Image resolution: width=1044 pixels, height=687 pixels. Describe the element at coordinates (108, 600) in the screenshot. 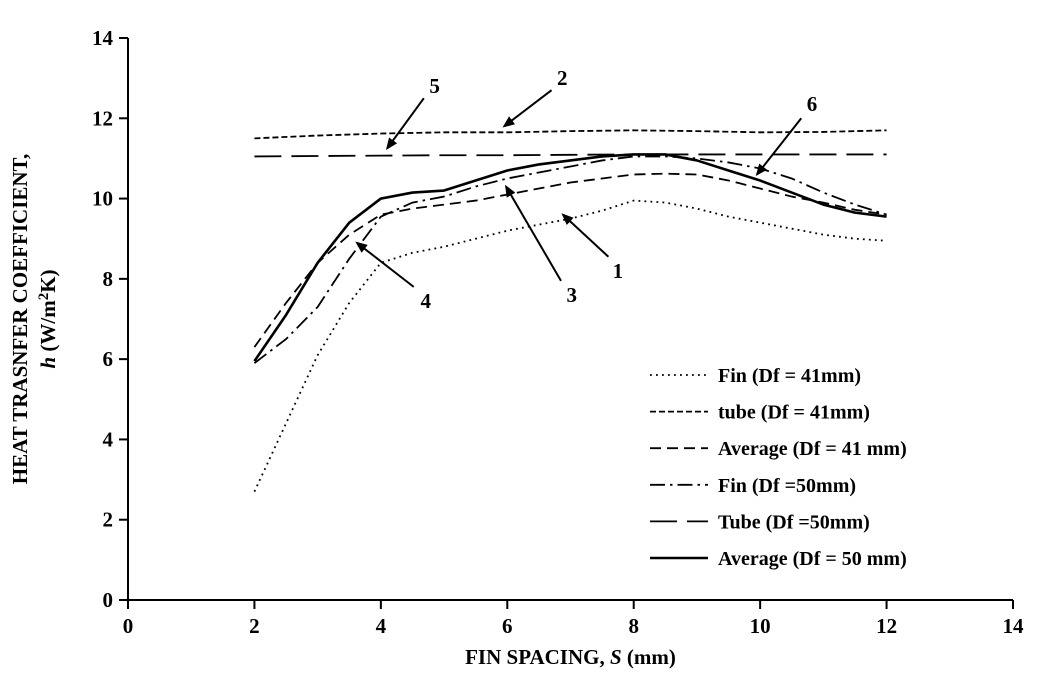

I see `y-tick-label: 0` at that location.